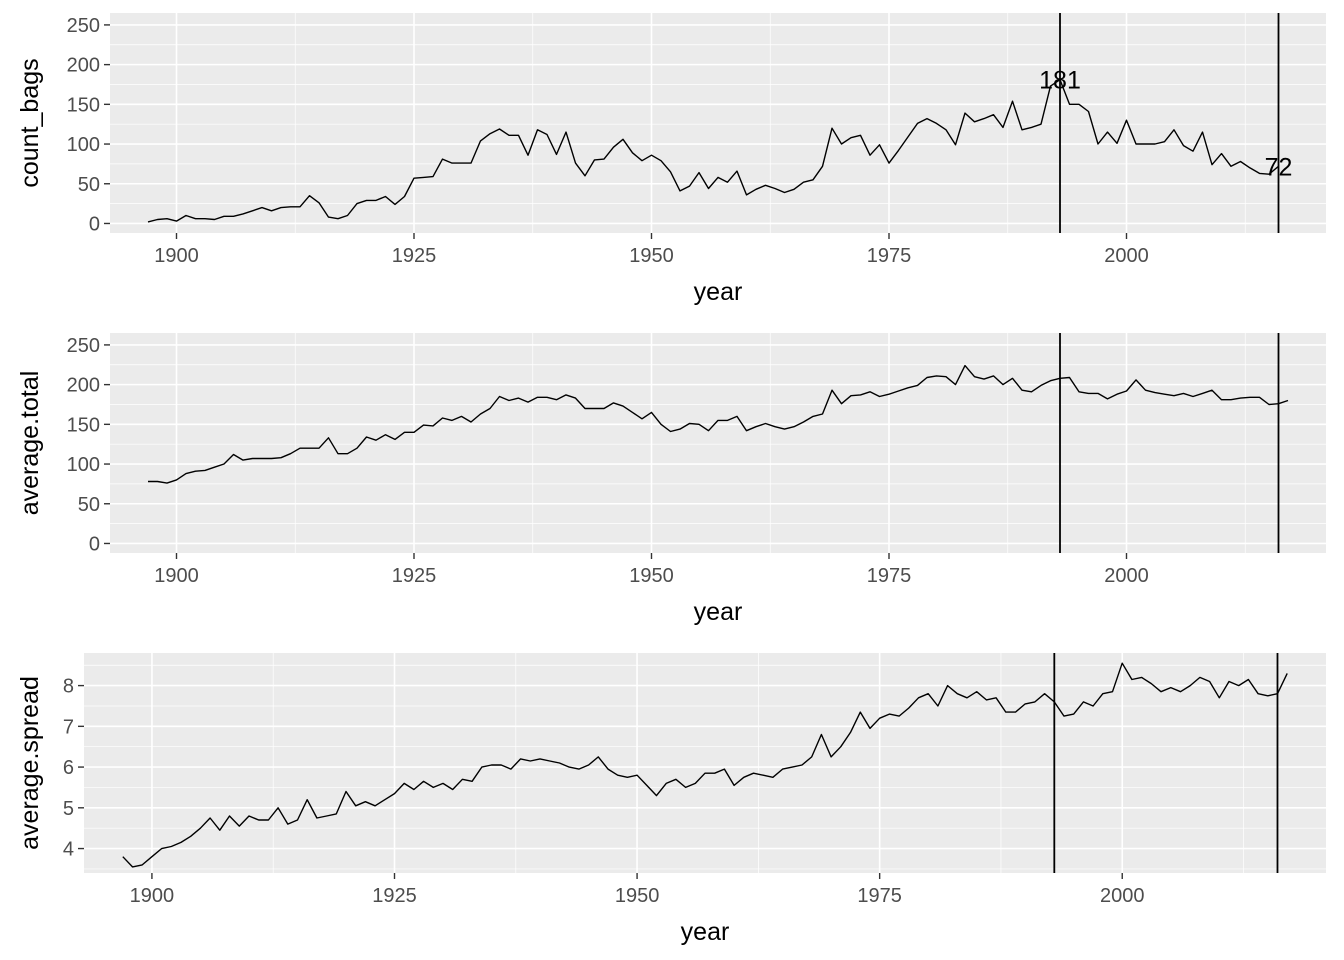 This screenshot has height=960, width=1344. I want to click on y-tick-label: 4, so click(68, 850).